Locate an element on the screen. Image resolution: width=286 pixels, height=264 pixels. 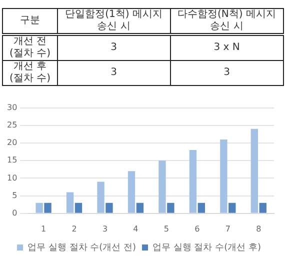
text: 3 x N is located at coordinates (227, 47).